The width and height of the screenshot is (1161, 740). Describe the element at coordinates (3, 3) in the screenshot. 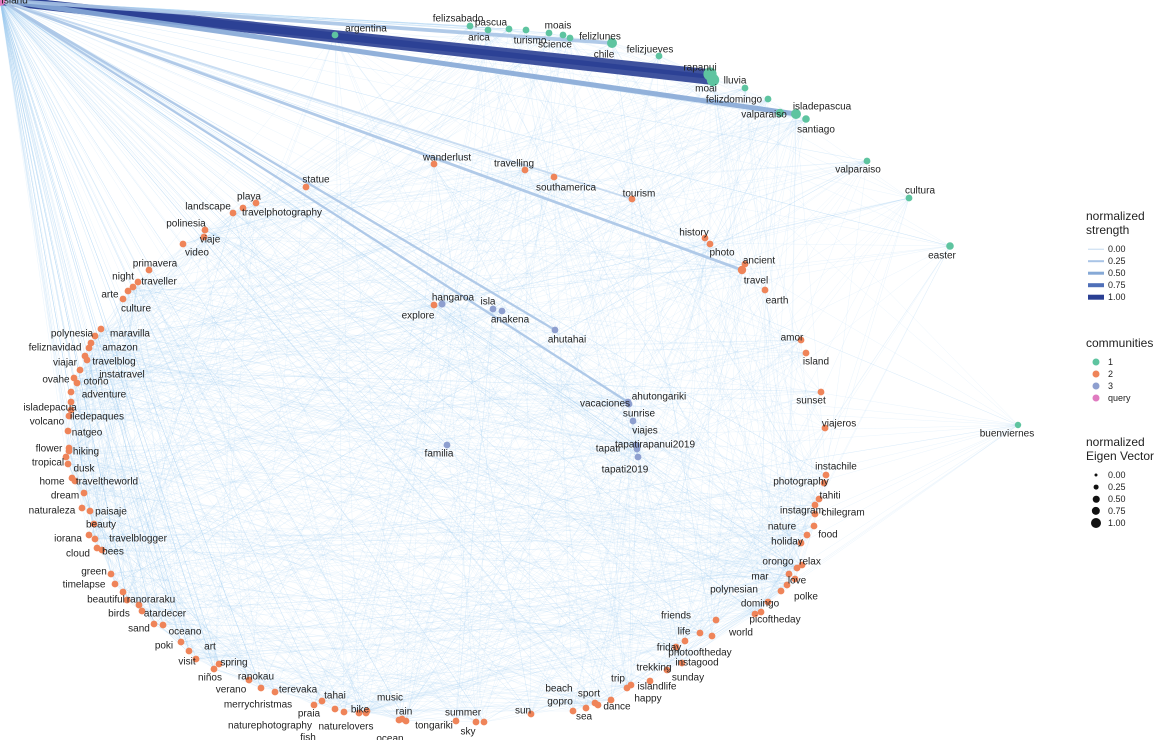

I see `node-EasterIsland` at that location.